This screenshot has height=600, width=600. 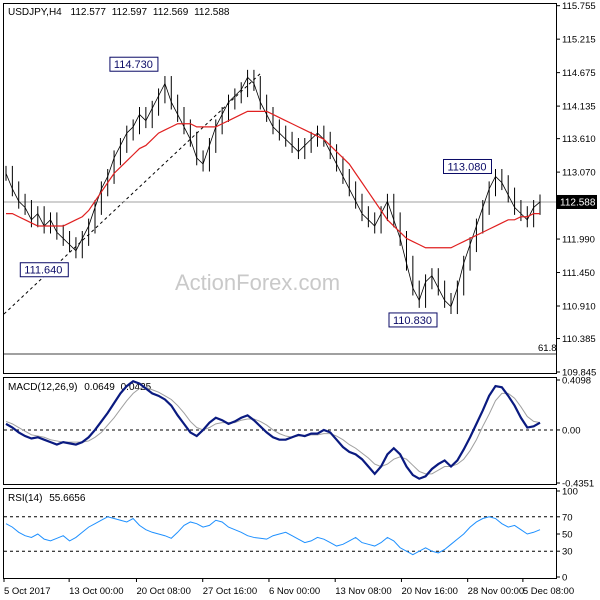 I want to click on x-tick-label: 28 Nov 00:00, so click(x=496, y=591).